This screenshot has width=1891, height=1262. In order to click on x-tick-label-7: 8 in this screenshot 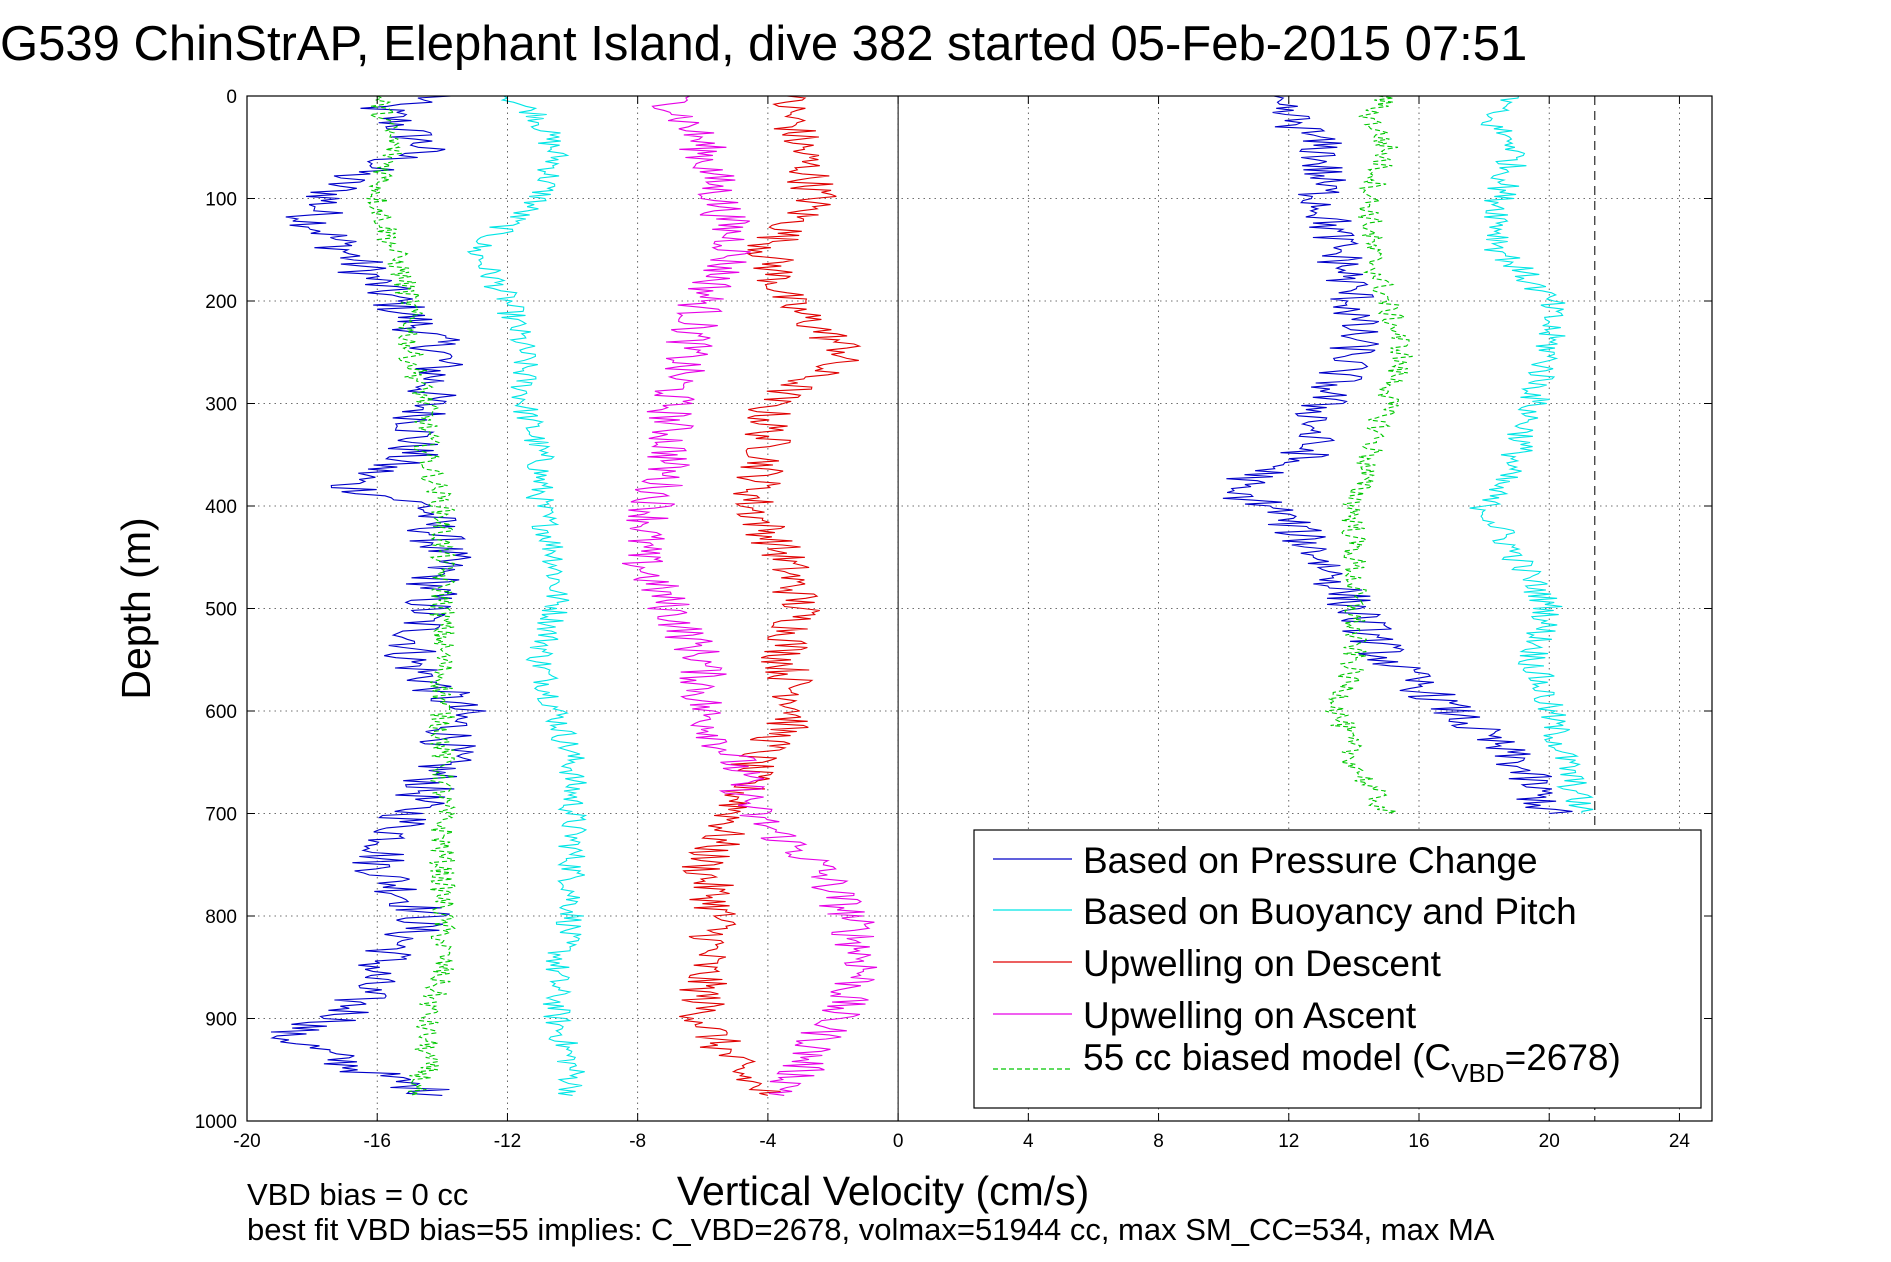, I will do `click(1158, 1141)`.